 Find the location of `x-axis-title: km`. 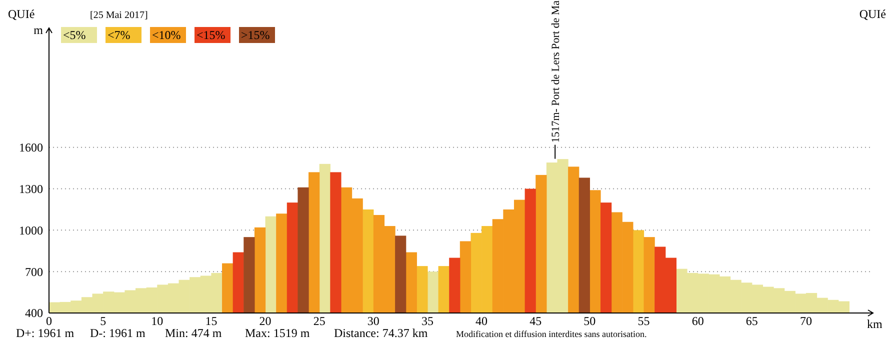

x-axis-title: km is located at coordinates (875, 324).